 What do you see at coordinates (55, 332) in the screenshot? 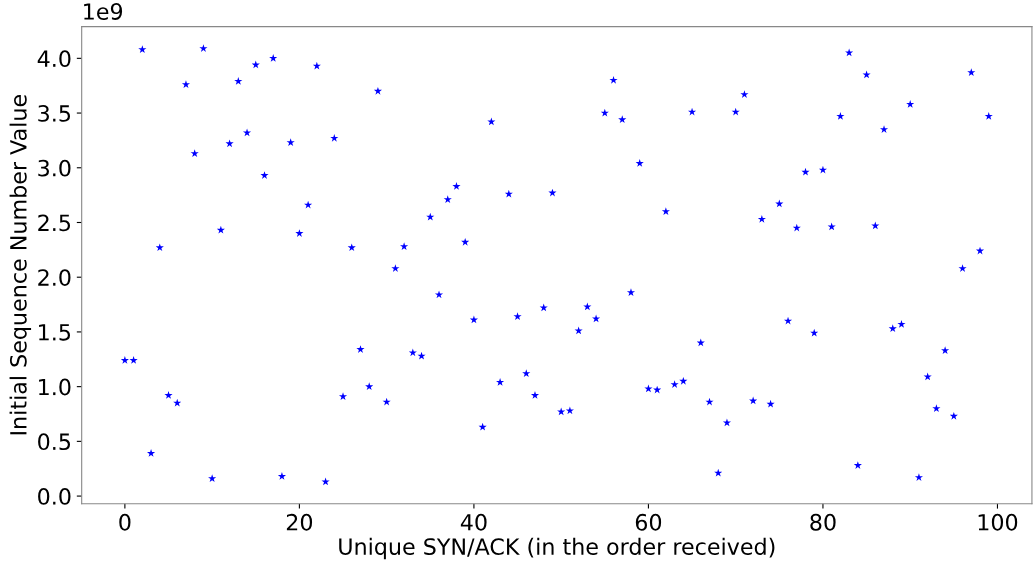
I see `y-tick-label: 1.5` at bounding box center [55, 332].